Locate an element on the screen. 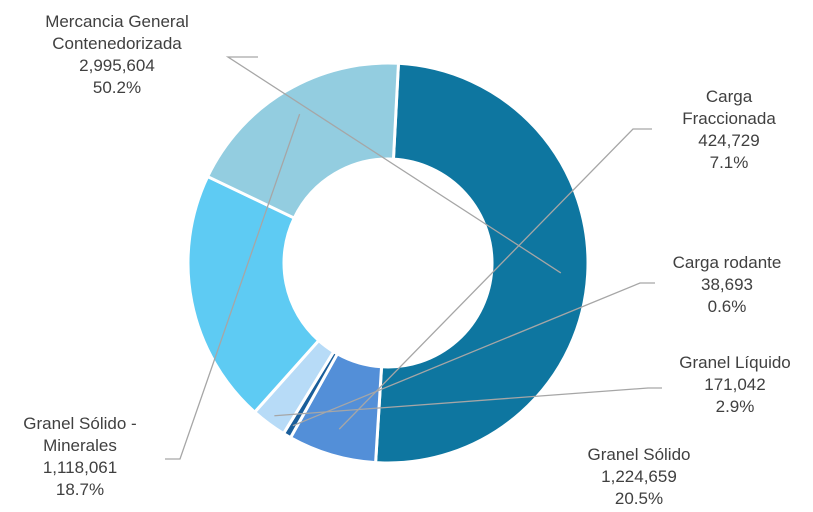 Image resolution: width=813 pixels, height=512 pixels. slice-label-value: 1,224,659 is located at coordinates (639, 476).